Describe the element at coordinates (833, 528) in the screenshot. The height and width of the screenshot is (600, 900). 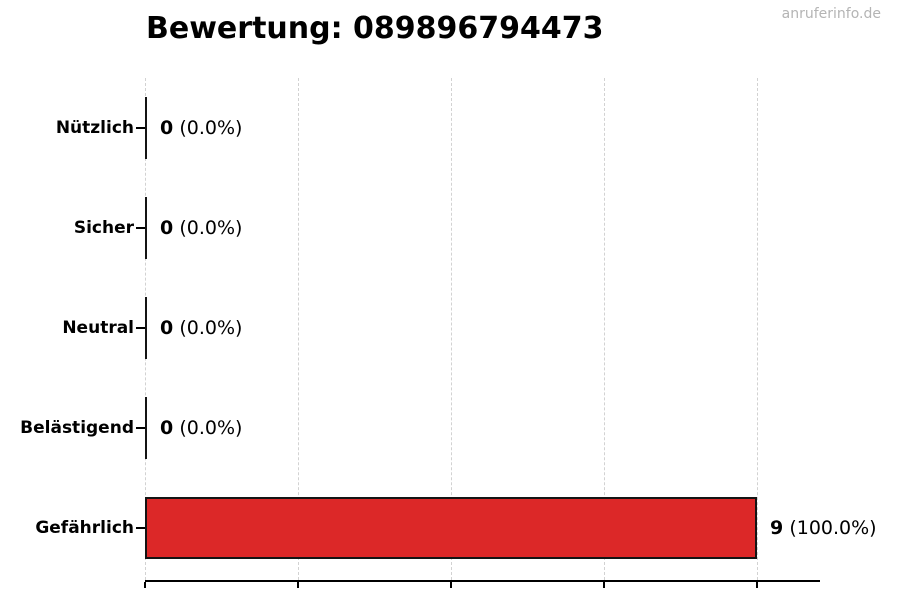
I see `value-percent: (100.0%)` at that location.